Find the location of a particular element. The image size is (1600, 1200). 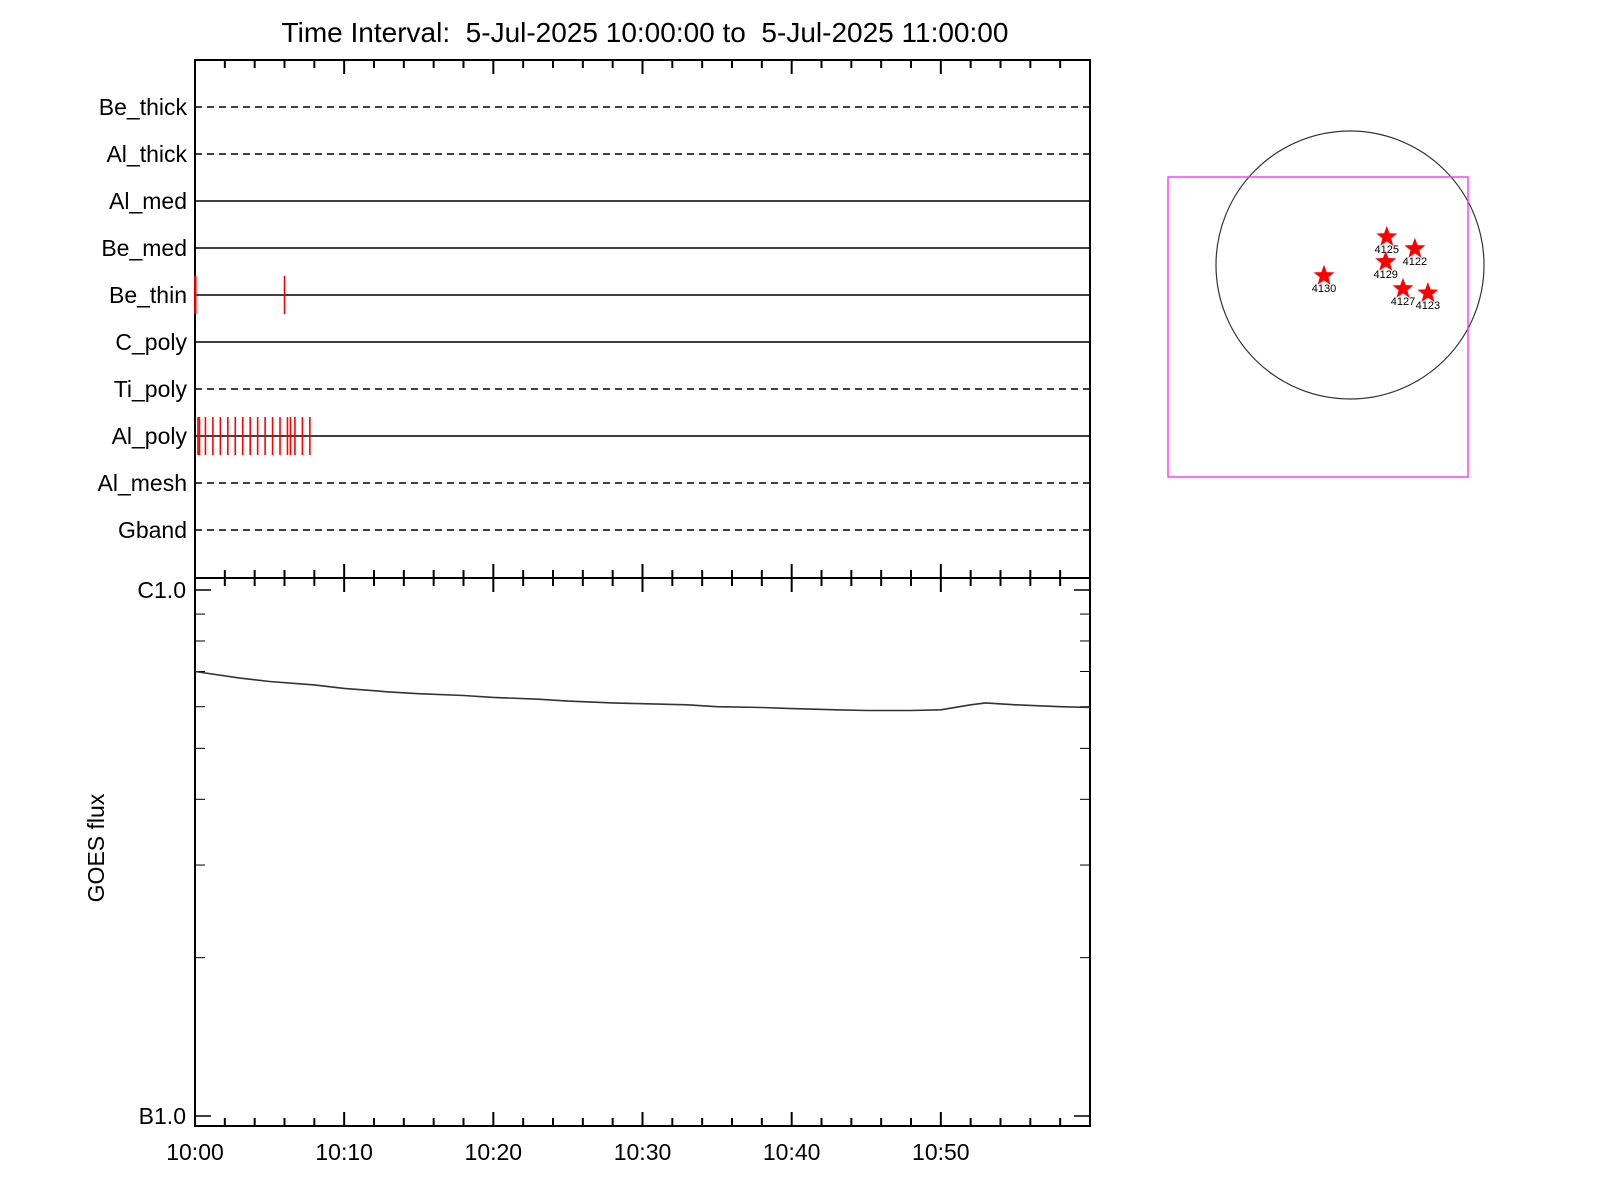

active-region-label: 4129 is located at coordinates (1385, 275).